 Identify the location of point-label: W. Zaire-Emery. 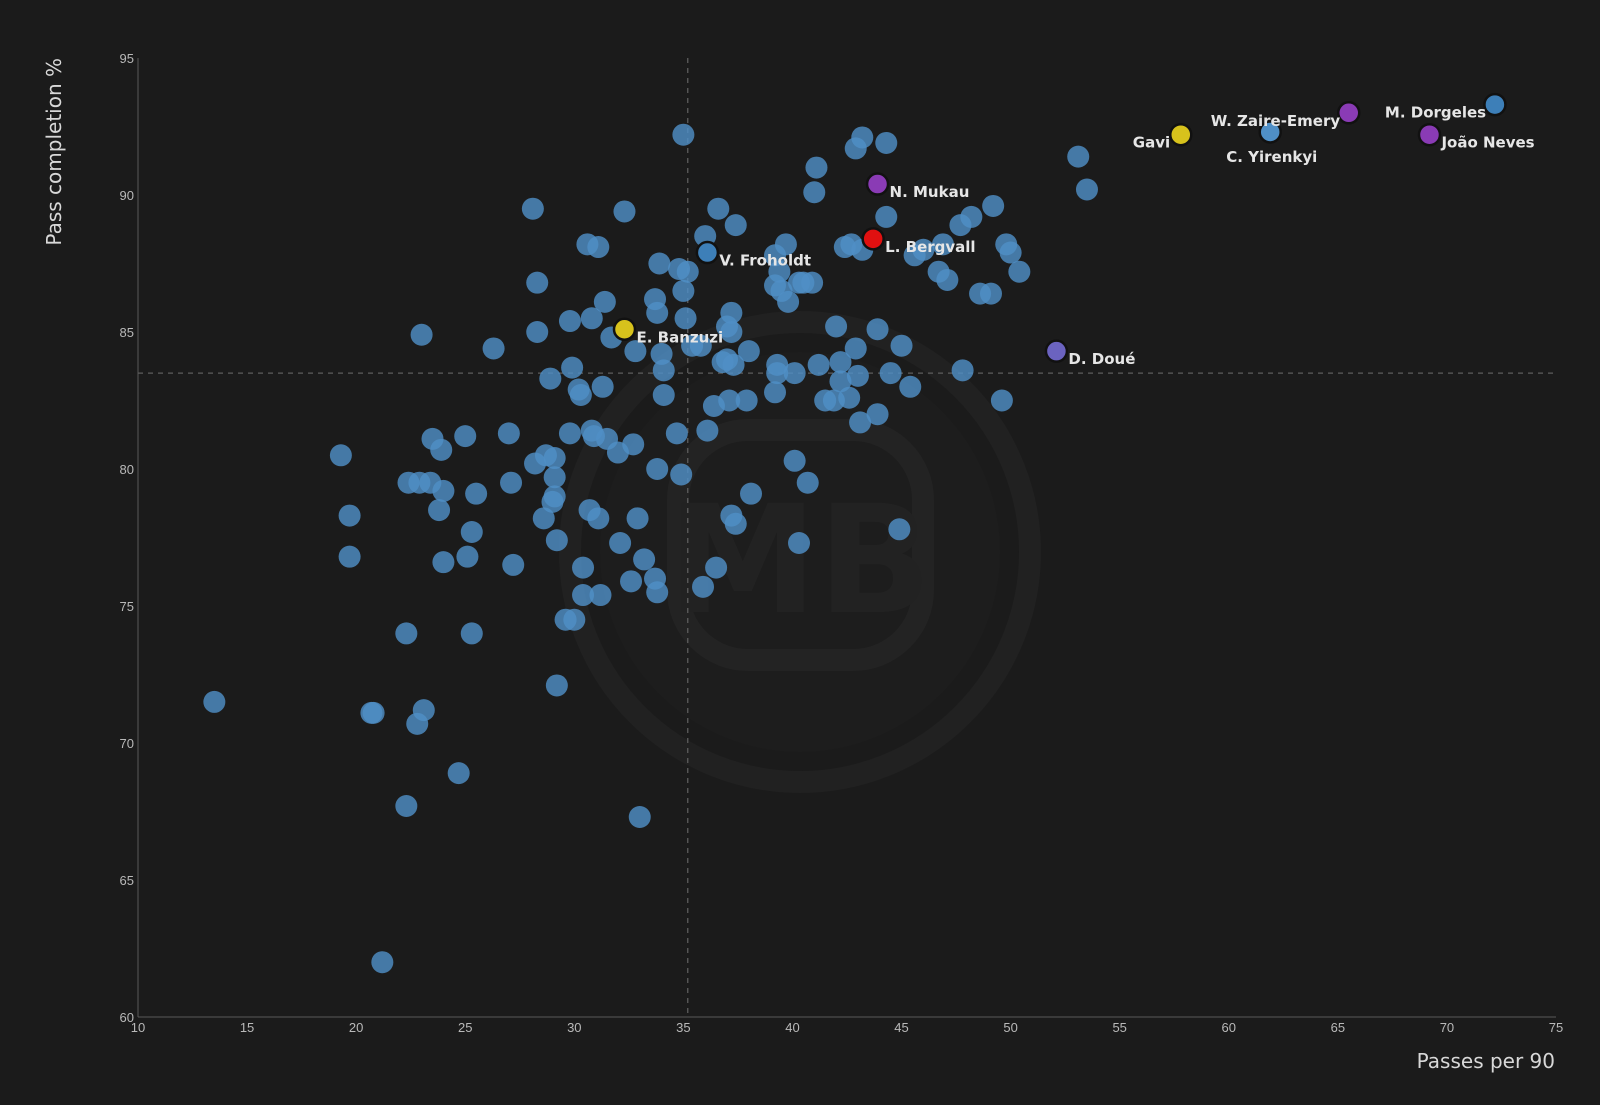
(1276, 121).